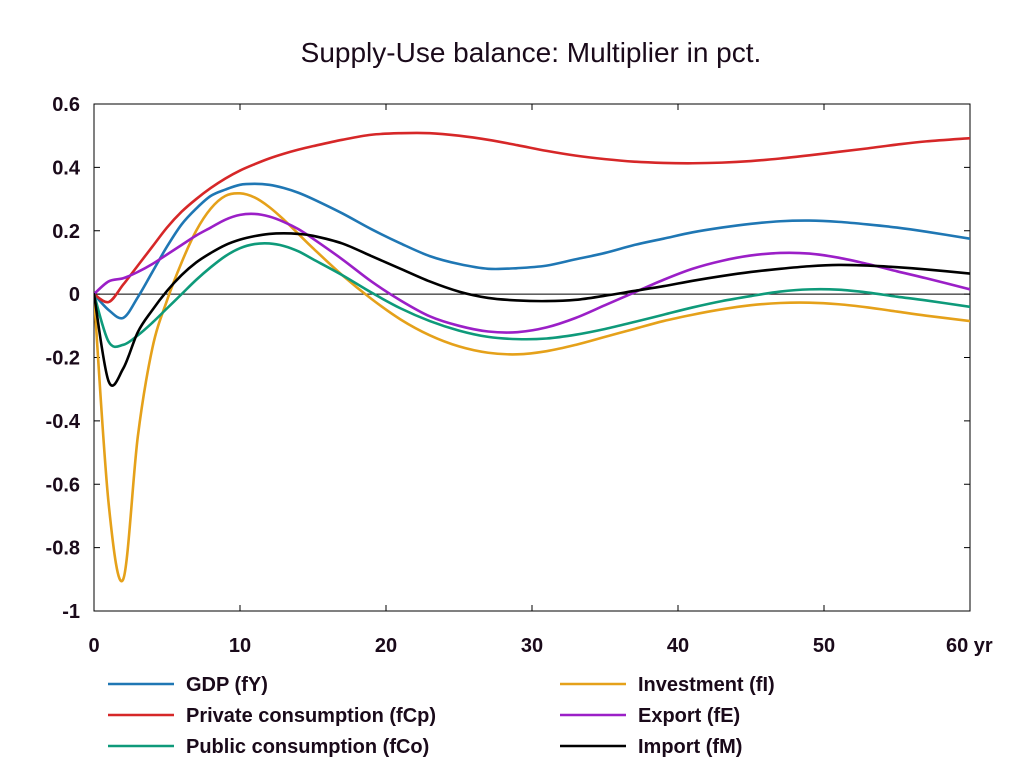 Image resolution: width=1024 pixels, height=778 pixels. What do you see at coordinates (678, 646) in the screenshot?
I see `x-tick-label: 40` at bounding box center [678, 646].